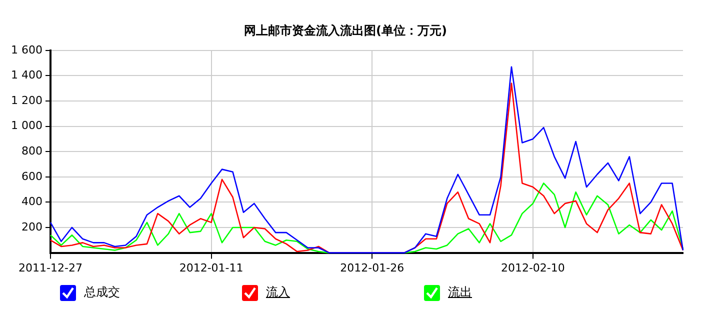 The width and height of the screenshot is (721, 331). What do you see at coordinates (211, 267) in the screenshot?
I see `x-tick-label: 2012-01-11` at bounding box center [211, 267].